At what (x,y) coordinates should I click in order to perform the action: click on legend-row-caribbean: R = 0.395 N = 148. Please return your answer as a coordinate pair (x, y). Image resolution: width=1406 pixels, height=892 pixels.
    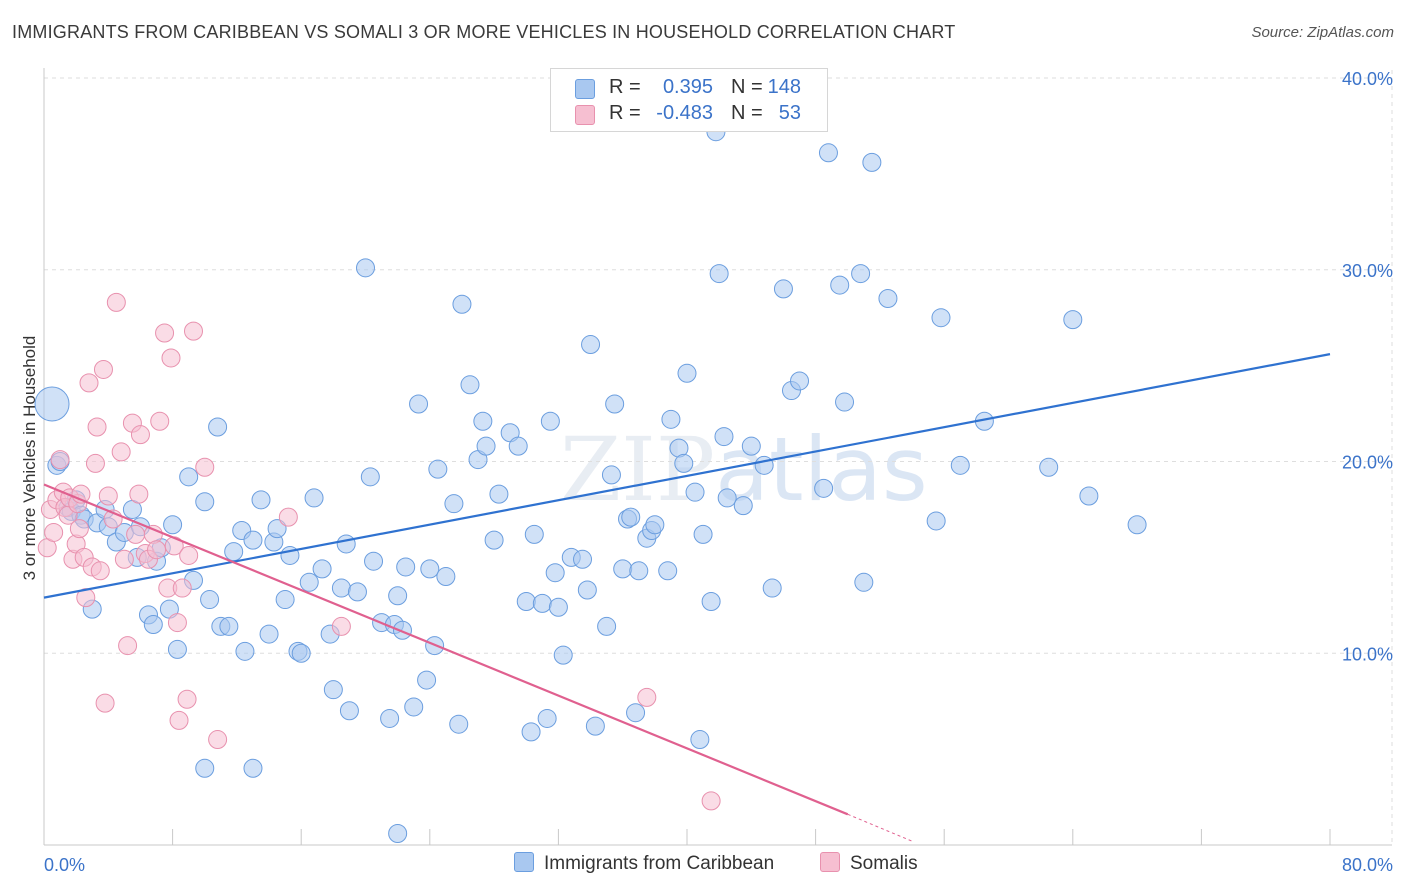
    Looking at the image, I should click on (689, 88).